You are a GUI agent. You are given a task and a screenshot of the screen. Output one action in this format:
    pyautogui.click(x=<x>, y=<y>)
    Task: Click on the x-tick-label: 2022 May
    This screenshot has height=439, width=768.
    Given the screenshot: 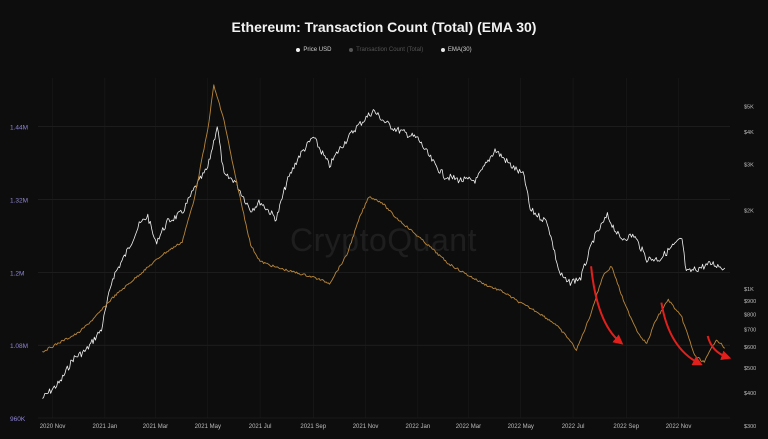 What is the action you would take?
    pyautogui.click(x=521, y=427)
    